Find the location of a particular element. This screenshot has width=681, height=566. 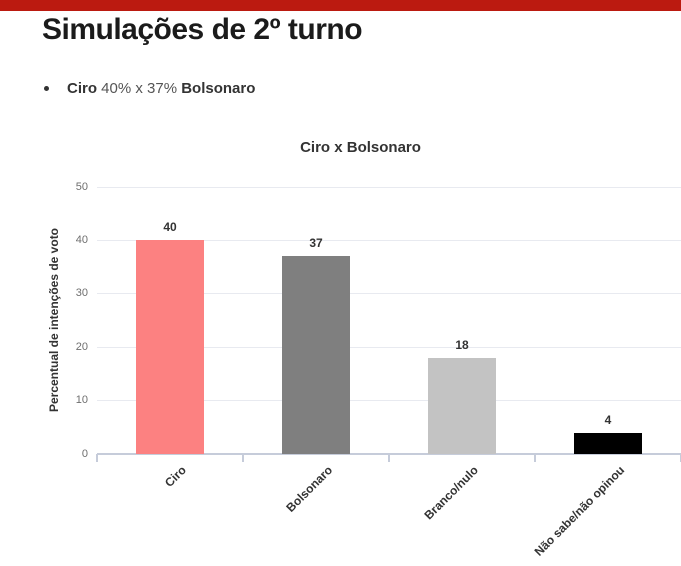

y-axis-title: Percentual de intenções de voto is located at coordinates (54, 320).